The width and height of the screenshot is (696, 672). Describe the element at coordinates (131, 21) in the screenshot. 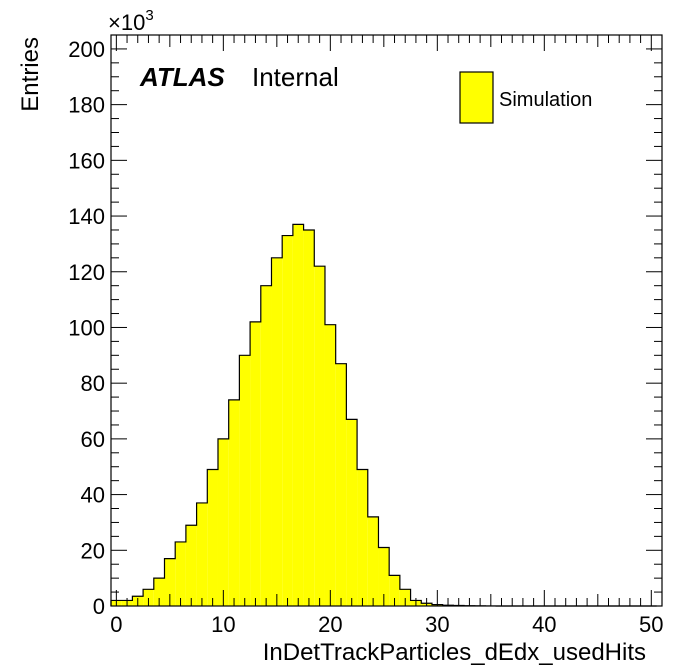

I see `y-multiplier: ×10³` at that location.